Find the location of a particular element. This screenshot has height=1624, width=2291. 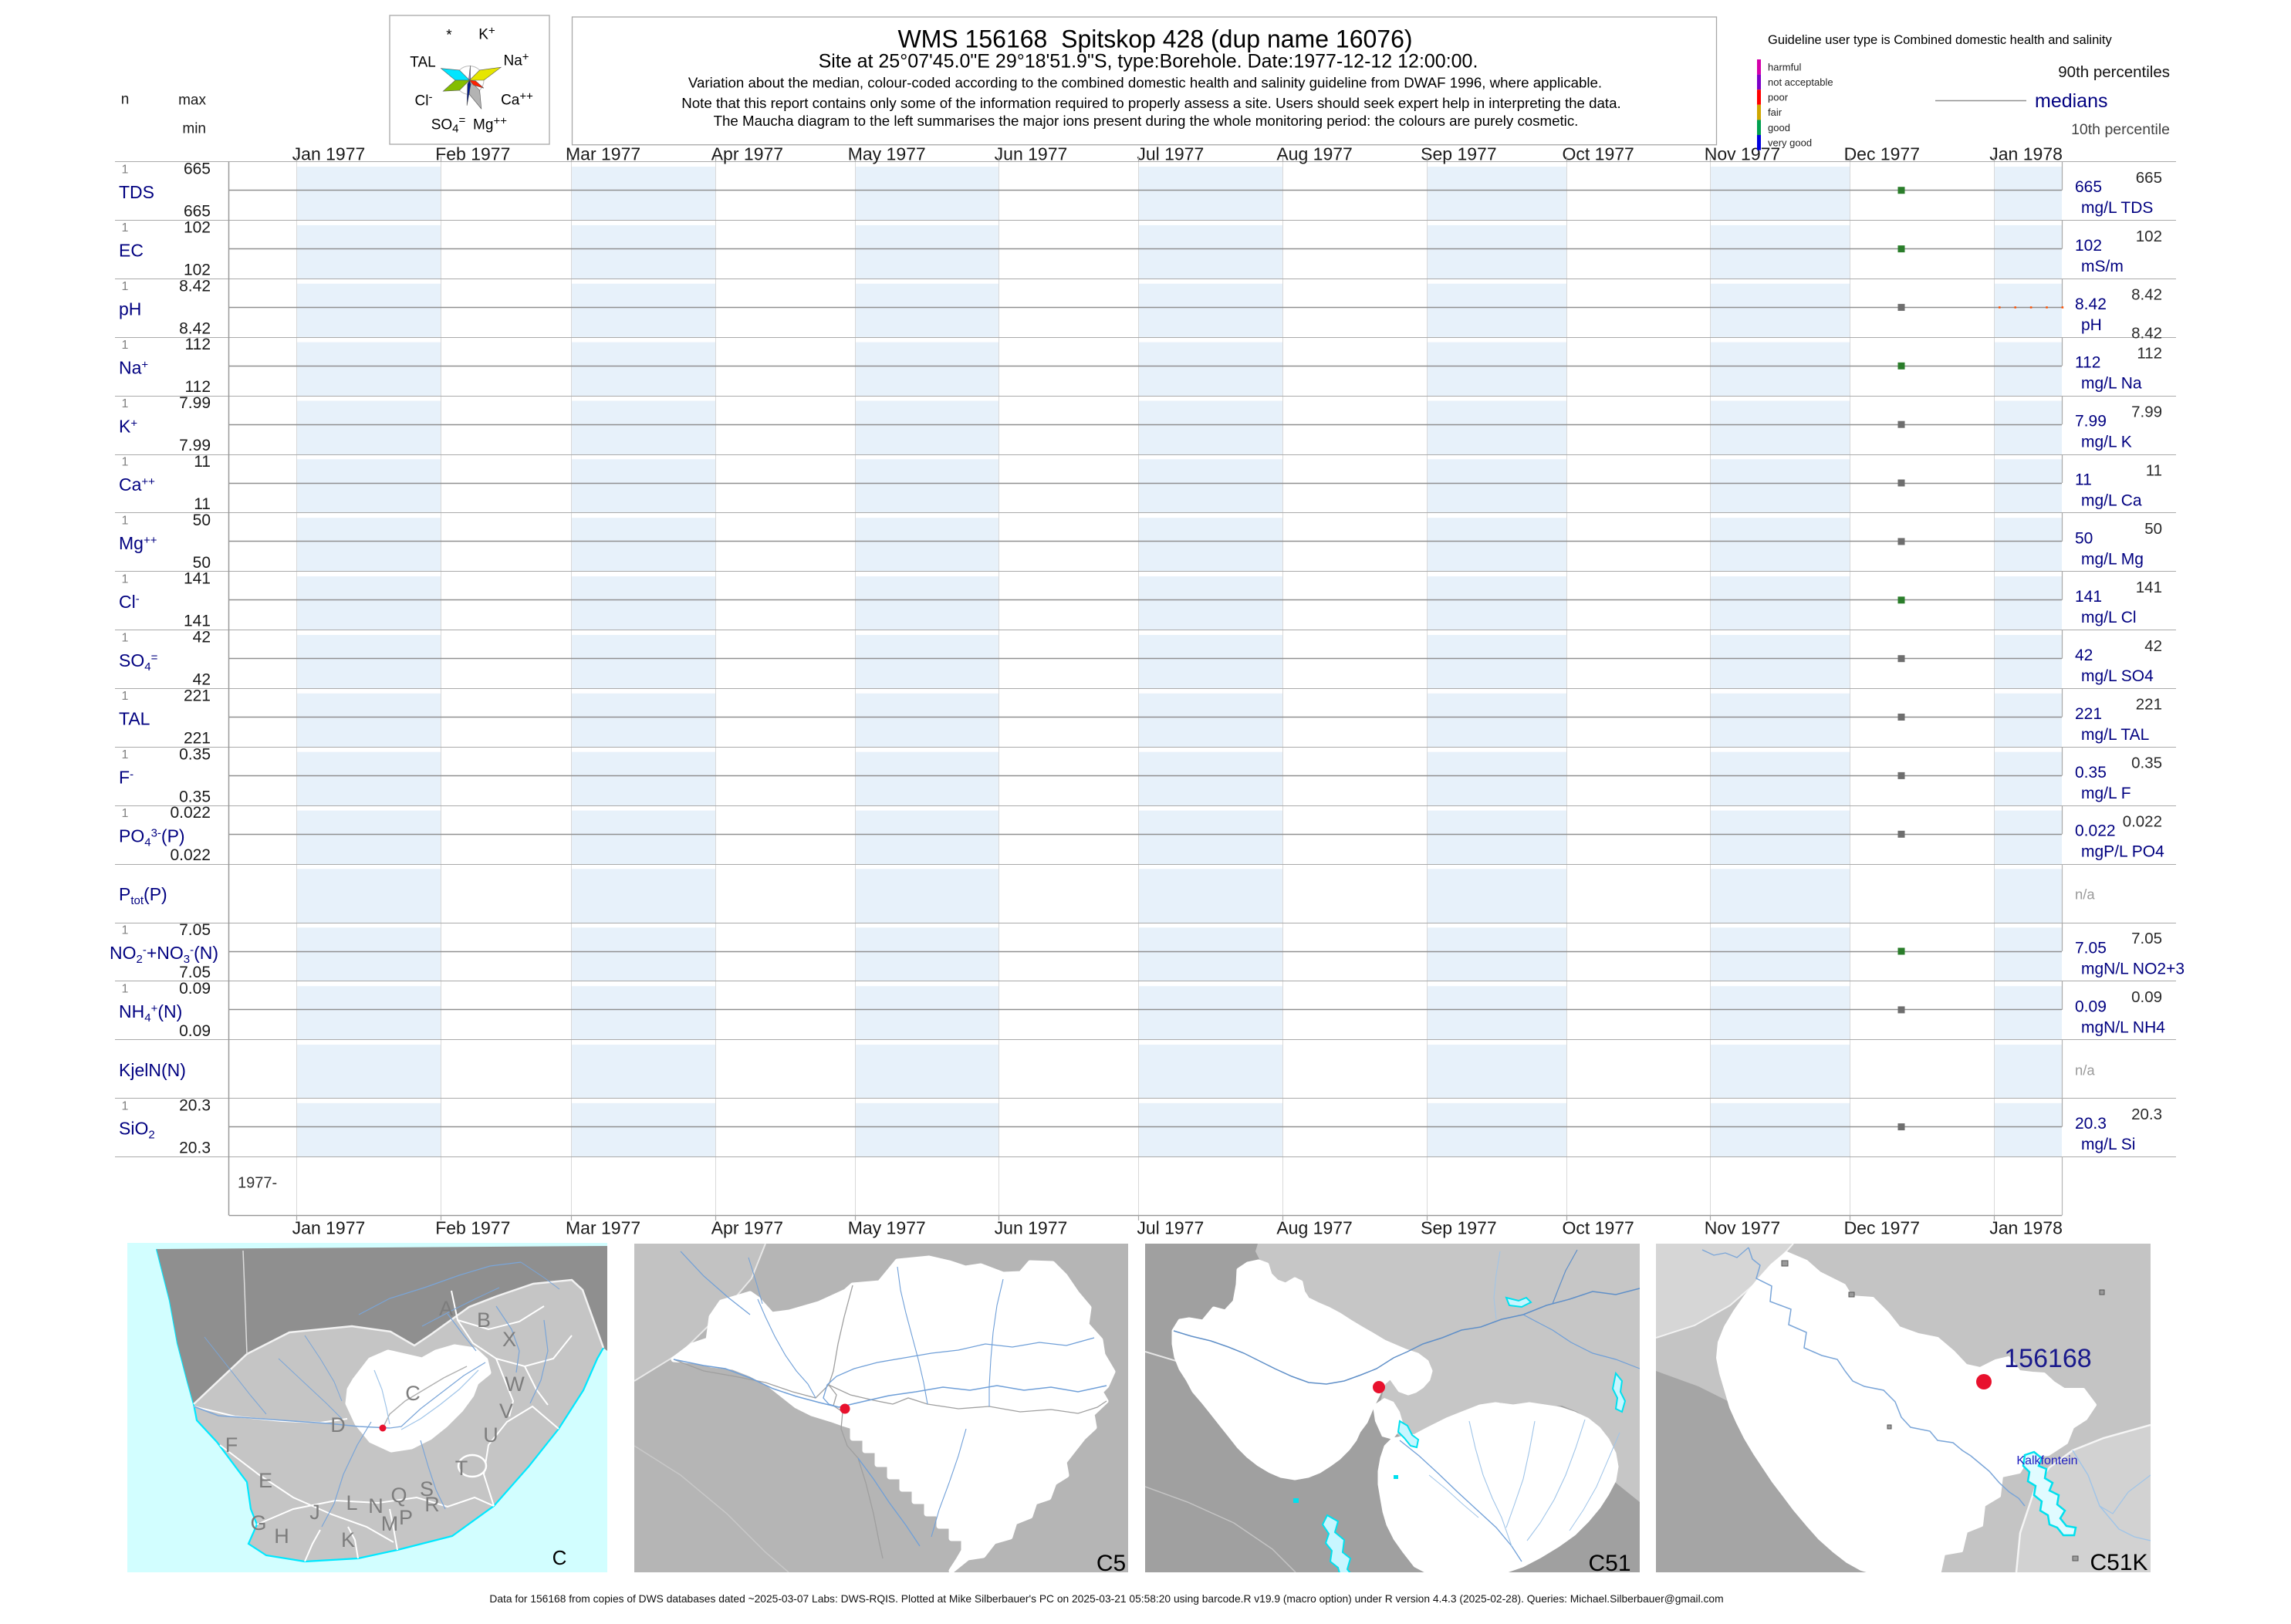

svg-text: medians is located at coordinates (2071, 101).